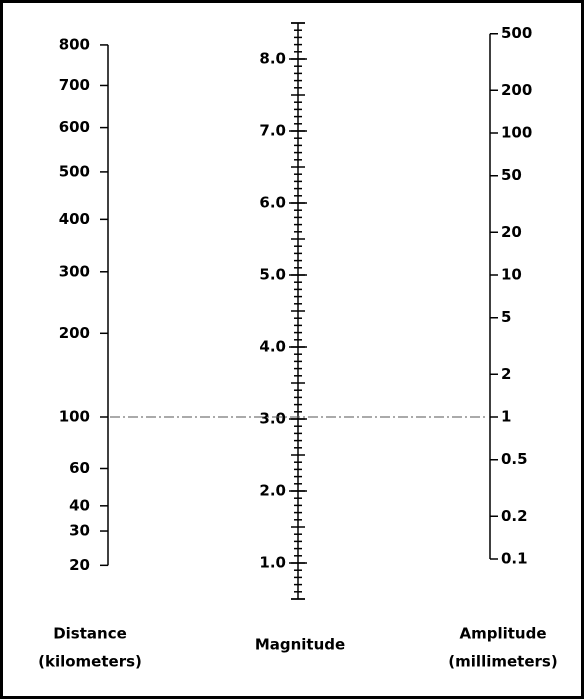 This screenshot has height=699, width=584. Describe the element at coordinates (506, 374) in the screenshot. I see `tick-label: 2` at that location.